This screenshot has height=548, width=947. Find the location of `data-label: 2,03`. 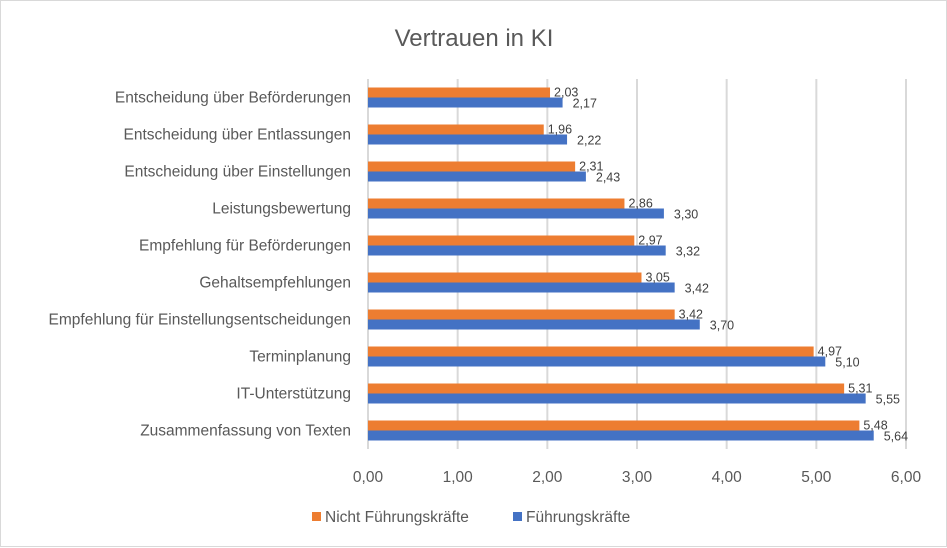

data-label: 2,03 is located at coordinates (566, 93).